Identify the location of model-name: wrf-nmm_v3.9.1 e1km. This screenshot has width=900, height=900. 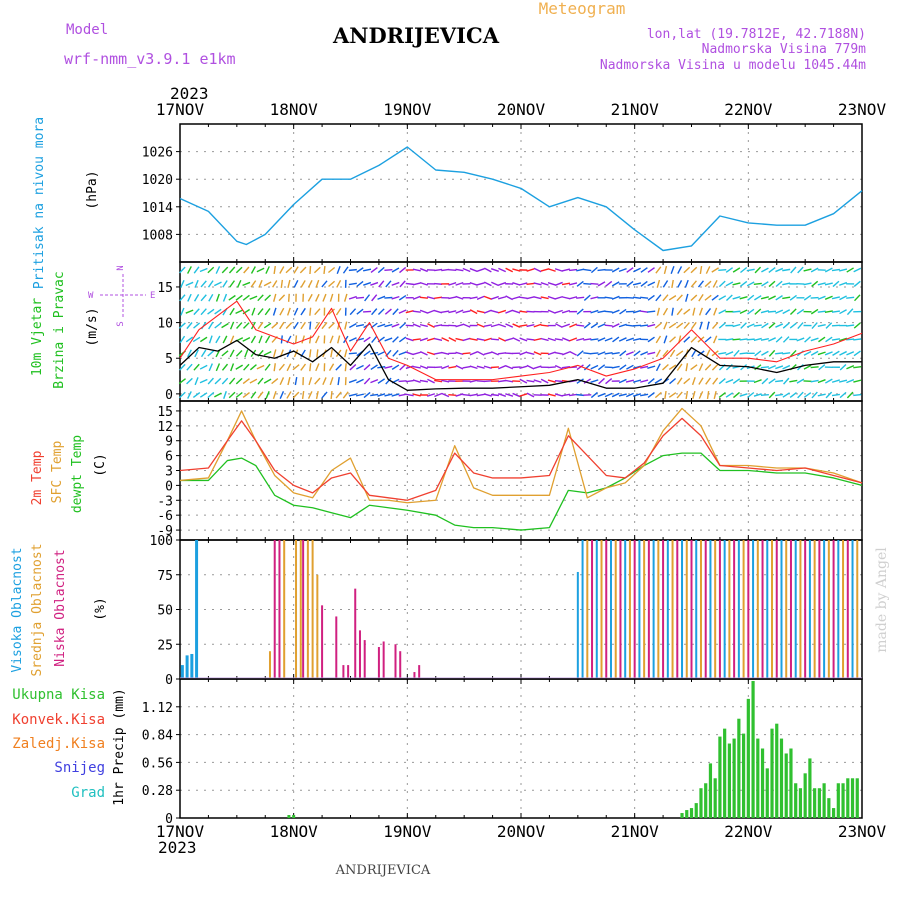
(150, 59).